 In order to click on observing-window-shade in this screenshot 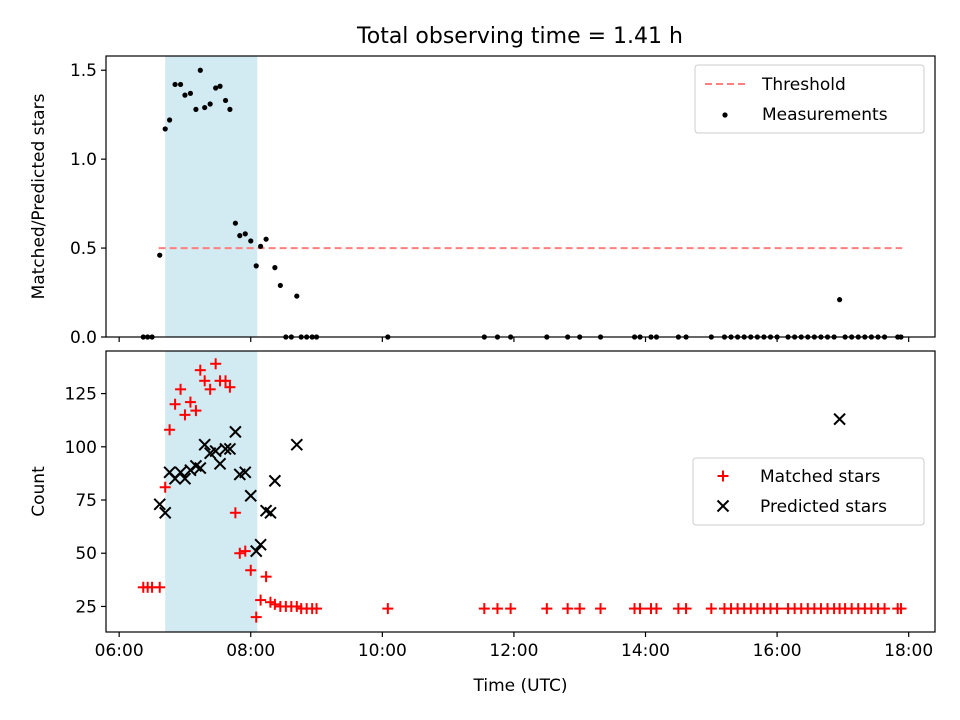, I will do `click(211, 196)`.